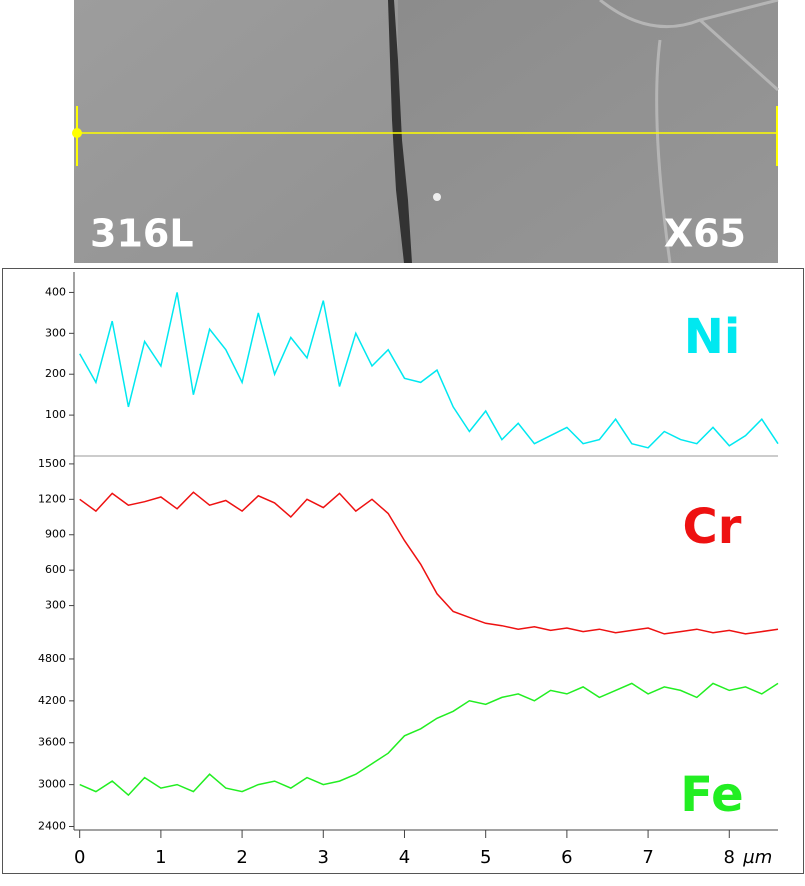  I want to click on x-tick-label: 3, so click(323, 857).